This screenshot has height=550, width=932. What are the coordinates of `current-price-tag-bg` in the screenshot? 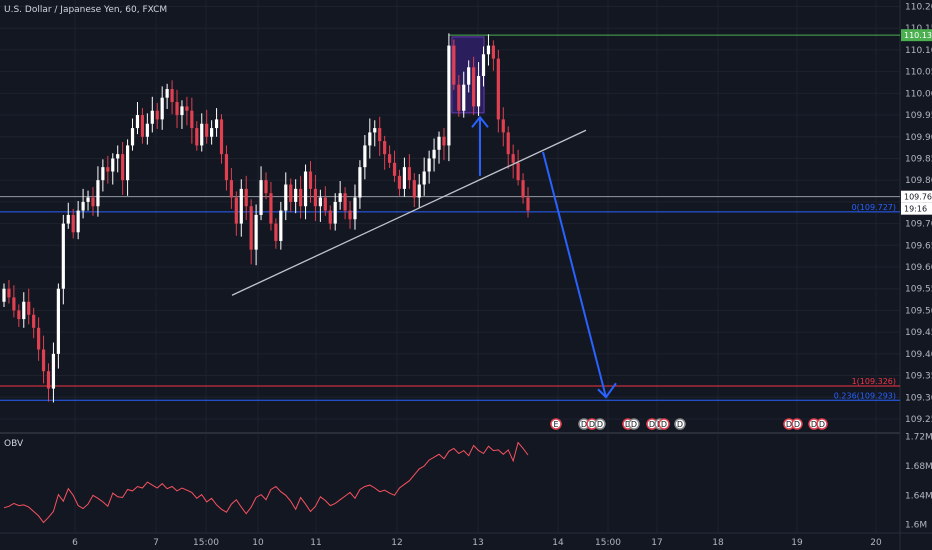 It's located at (916, 196).